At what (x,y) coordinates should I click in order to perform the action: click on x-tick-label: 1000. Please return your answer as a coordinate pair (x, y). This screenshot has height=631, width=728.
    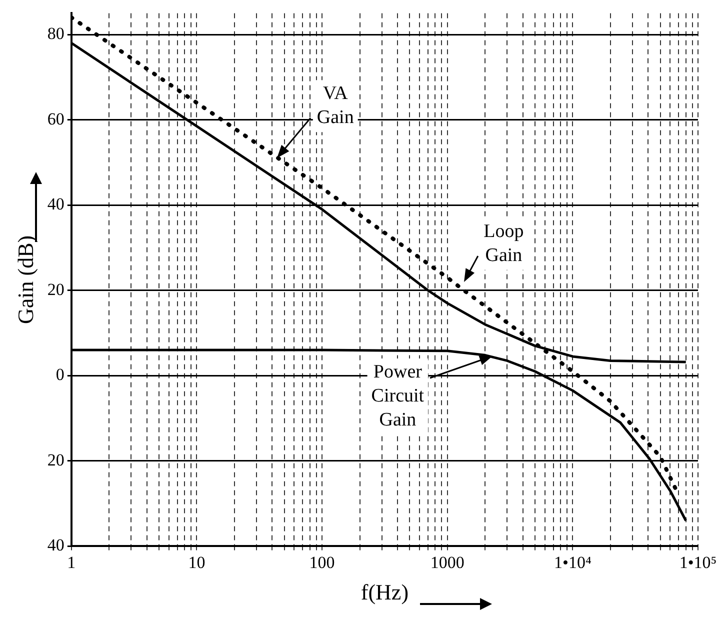
    Looking at the image, I should click on (447, 562).